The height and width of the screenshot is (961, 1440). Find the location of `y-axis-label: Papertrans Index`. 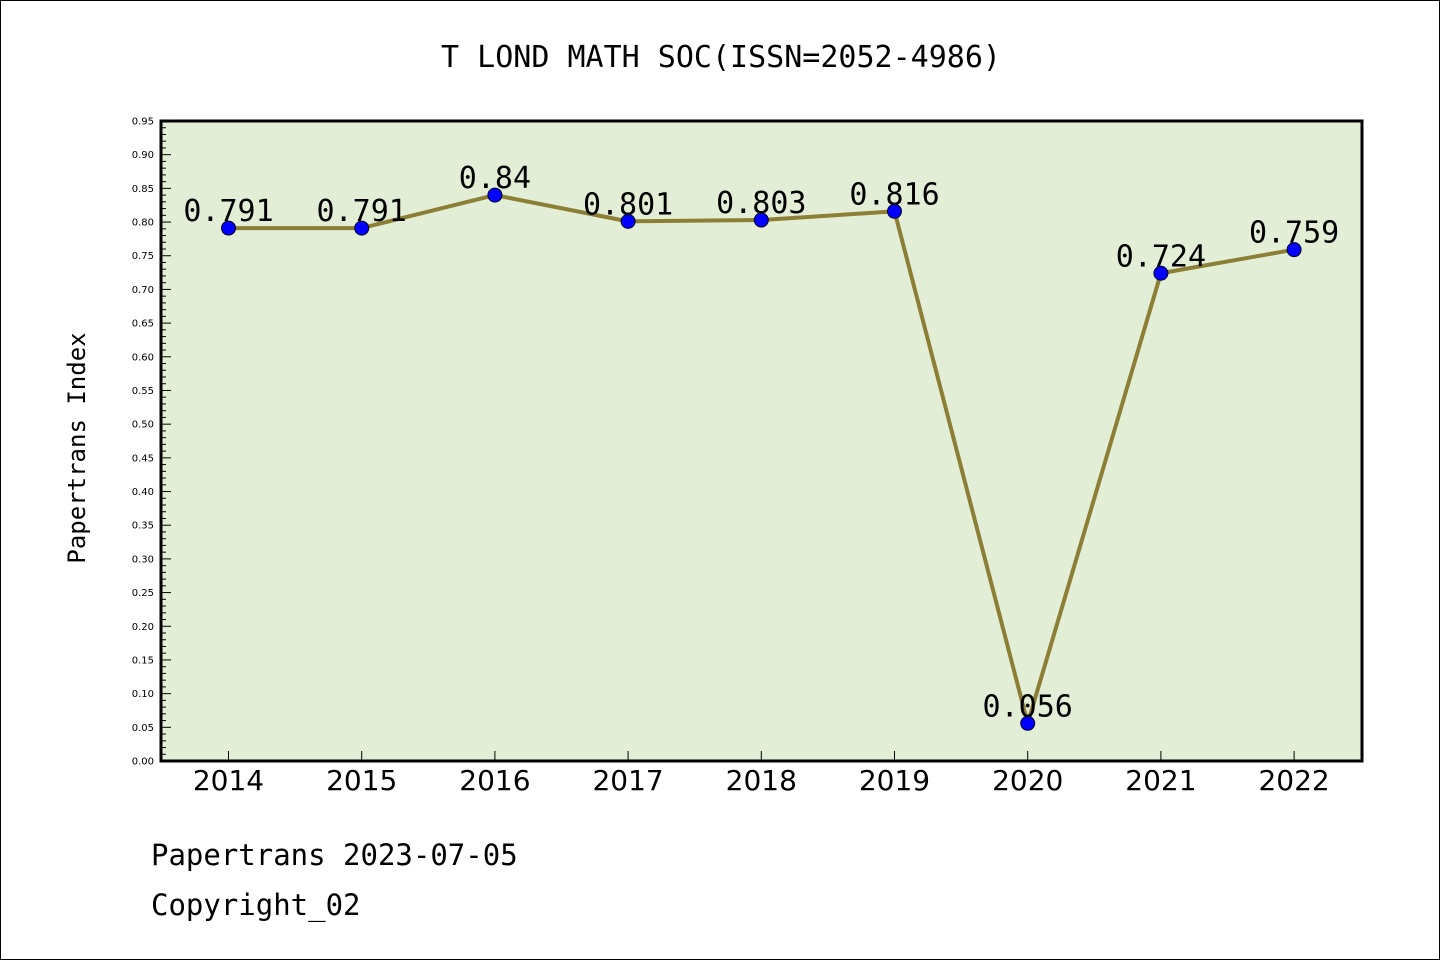

y-axis-label: Papertrans Index is located at coordinates (77, 447).